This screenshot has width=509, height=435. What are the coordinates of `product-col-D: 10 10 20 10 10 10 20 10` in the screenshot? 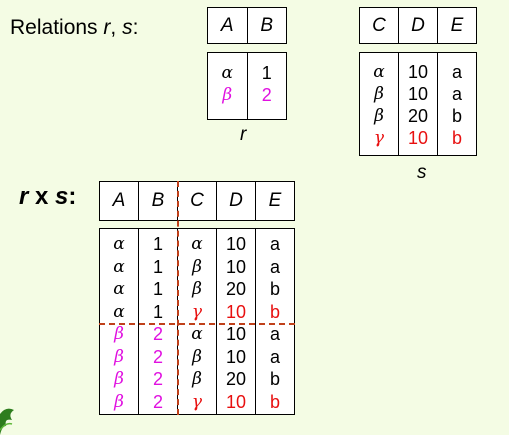 It's located at (236, 321).